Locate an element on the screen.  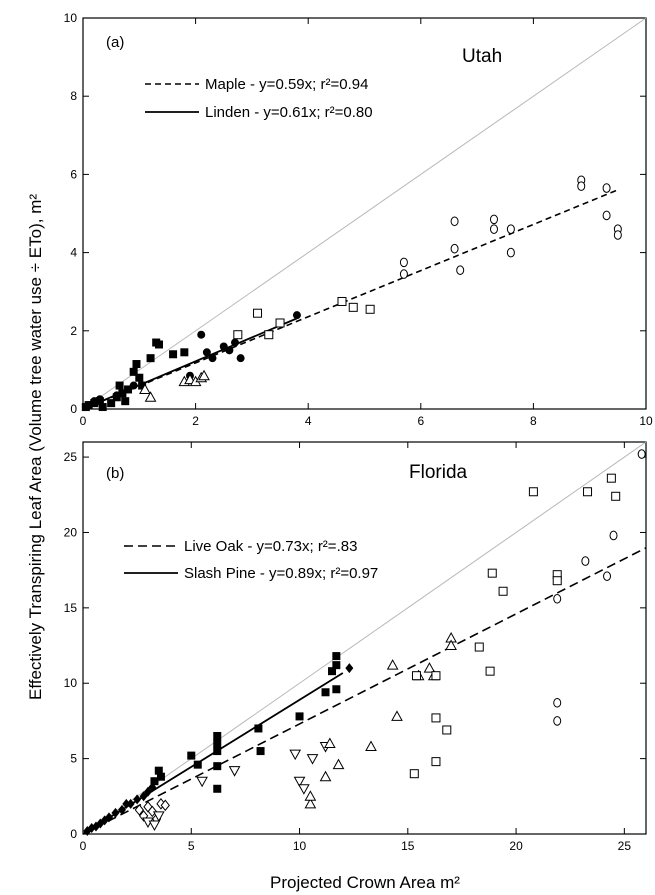
x-axis-label: Projected Crown Area m² is located at coordinates (365, 882).